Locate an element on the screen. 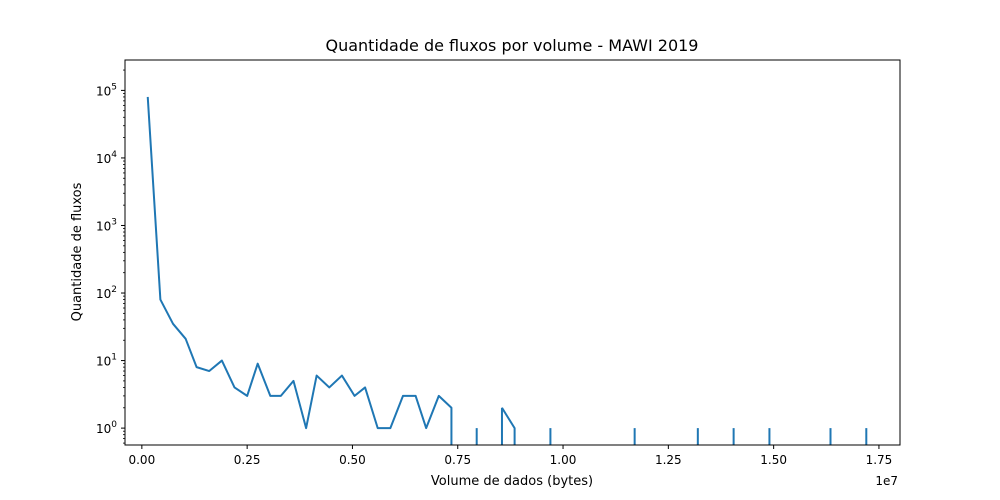  y-tick-label: 10³ is located at coordinates (106, 225).